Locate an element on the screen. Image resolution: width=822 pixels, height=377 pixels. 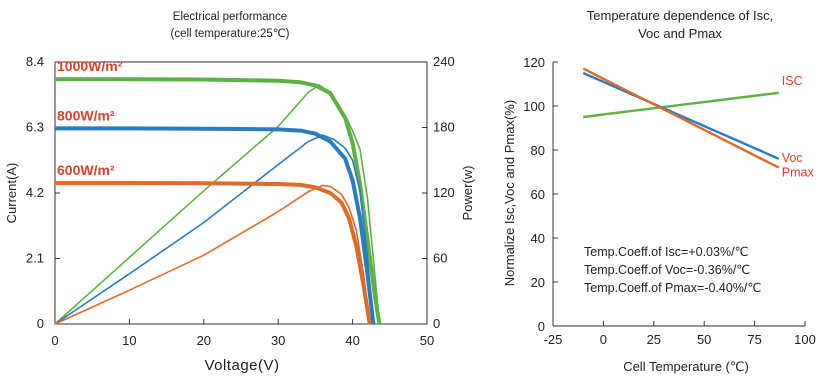
power-curve-600w-m is located at coordinates (212, 254).